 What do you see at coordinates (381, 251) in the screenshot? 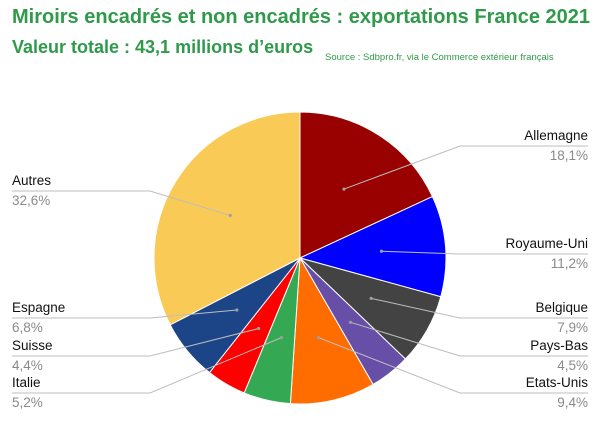
I see `leader-dot-royaume-uni` at bounding box center [381, 251].